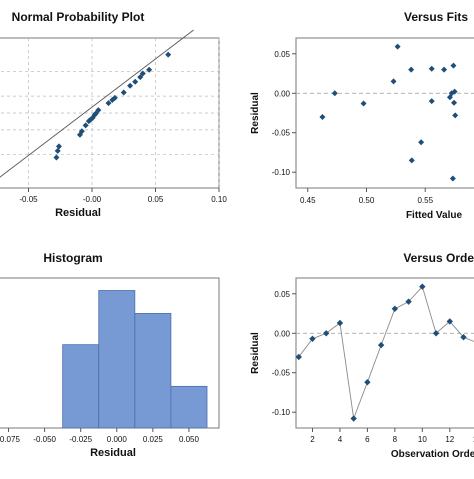 The height and width of the screenshot is (479, 474). I want to click on chart-title: Histogram, so click(72, 258).